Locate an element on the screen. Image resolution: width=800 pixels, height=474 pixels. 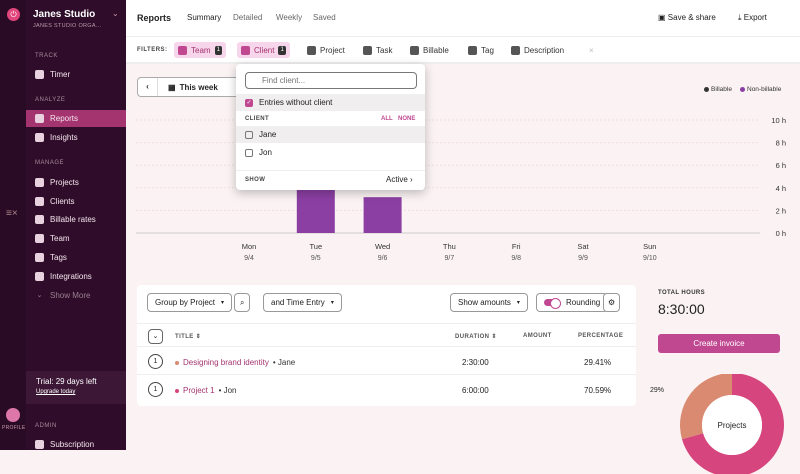
filter-task-label: Task is located at coordinates (384, 50).